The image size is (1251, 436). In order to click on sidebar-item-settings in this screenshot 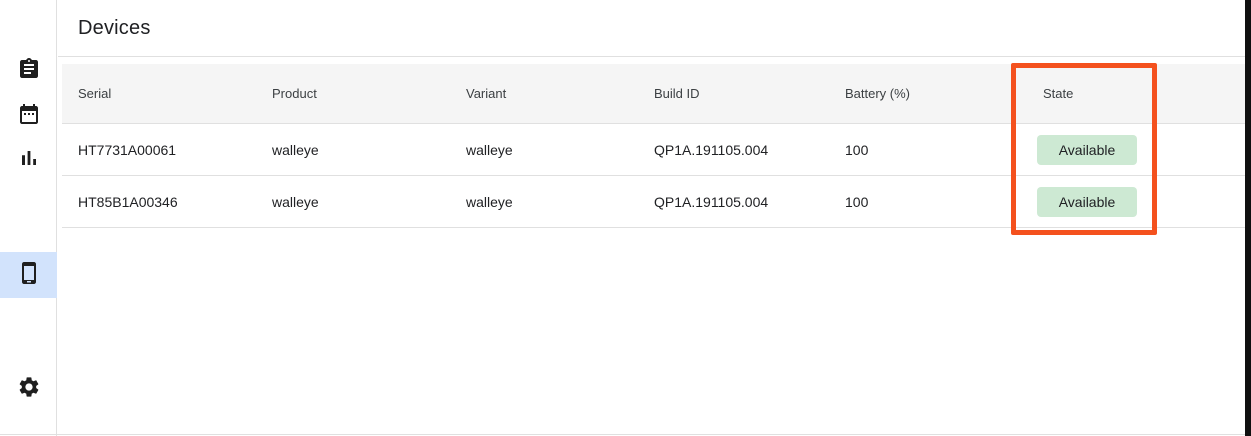, I will do `click(28, 389)`.